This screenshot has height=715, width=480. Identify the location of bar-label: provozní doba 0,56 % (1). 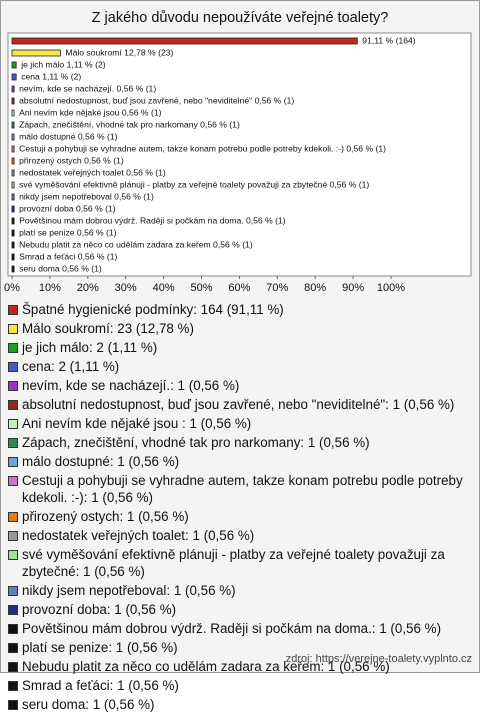
(67, 208).